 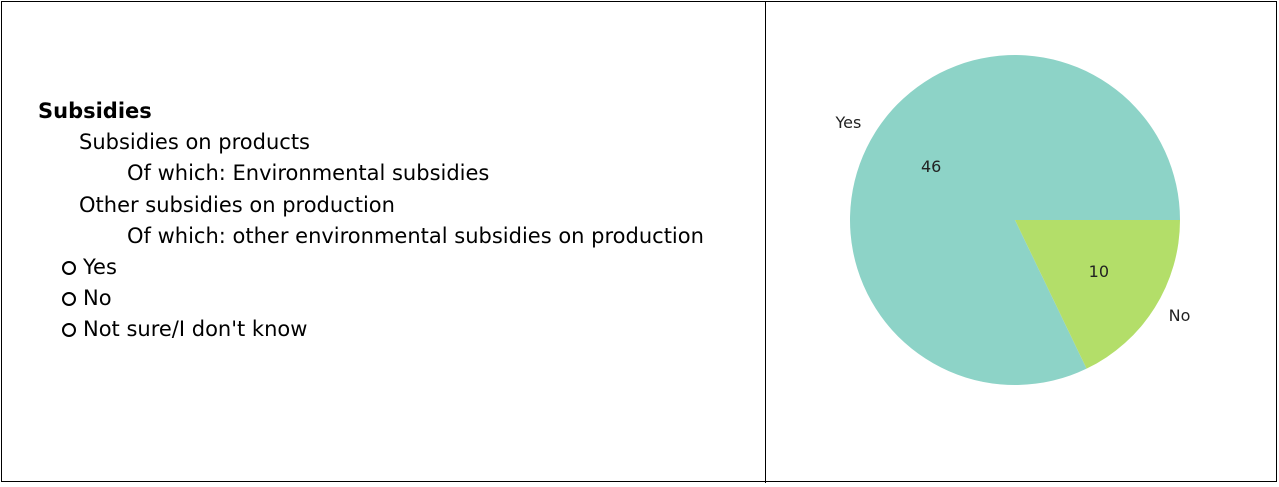 I want to click on option-label: Not sure/I don't know, so click(x=195, y=329).